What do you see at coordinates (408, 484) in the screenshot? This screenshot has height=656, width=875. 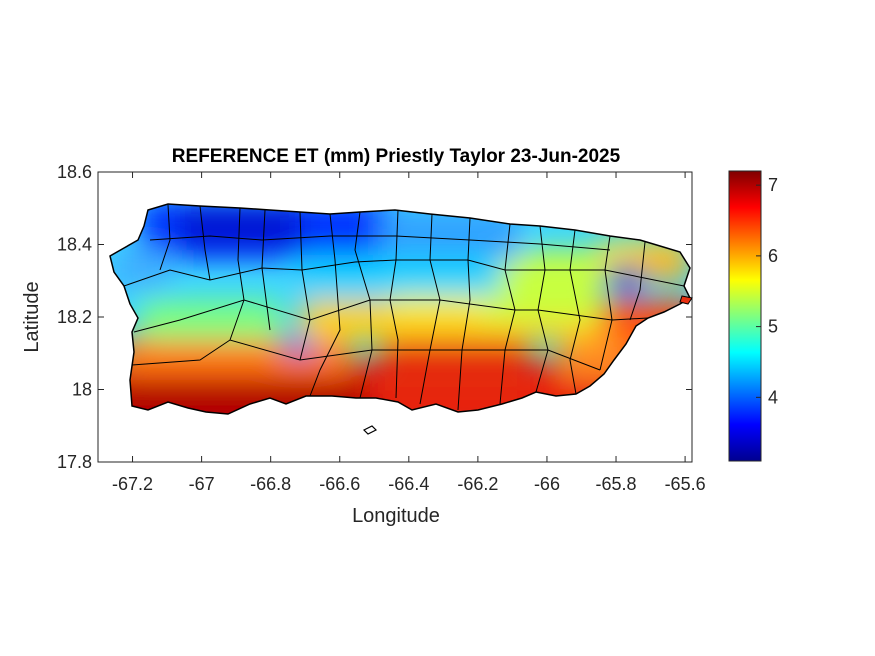 I see `x-tick-label: -66.4` at bounding box center [408, 484].